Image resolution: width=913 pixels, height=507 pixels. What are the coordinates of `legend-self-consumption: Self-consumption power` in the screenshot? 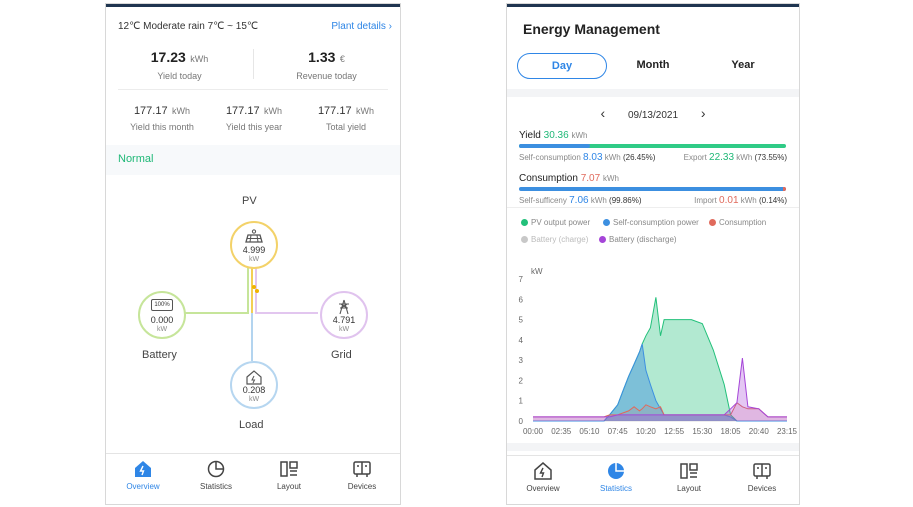 It's located at (651, 222).